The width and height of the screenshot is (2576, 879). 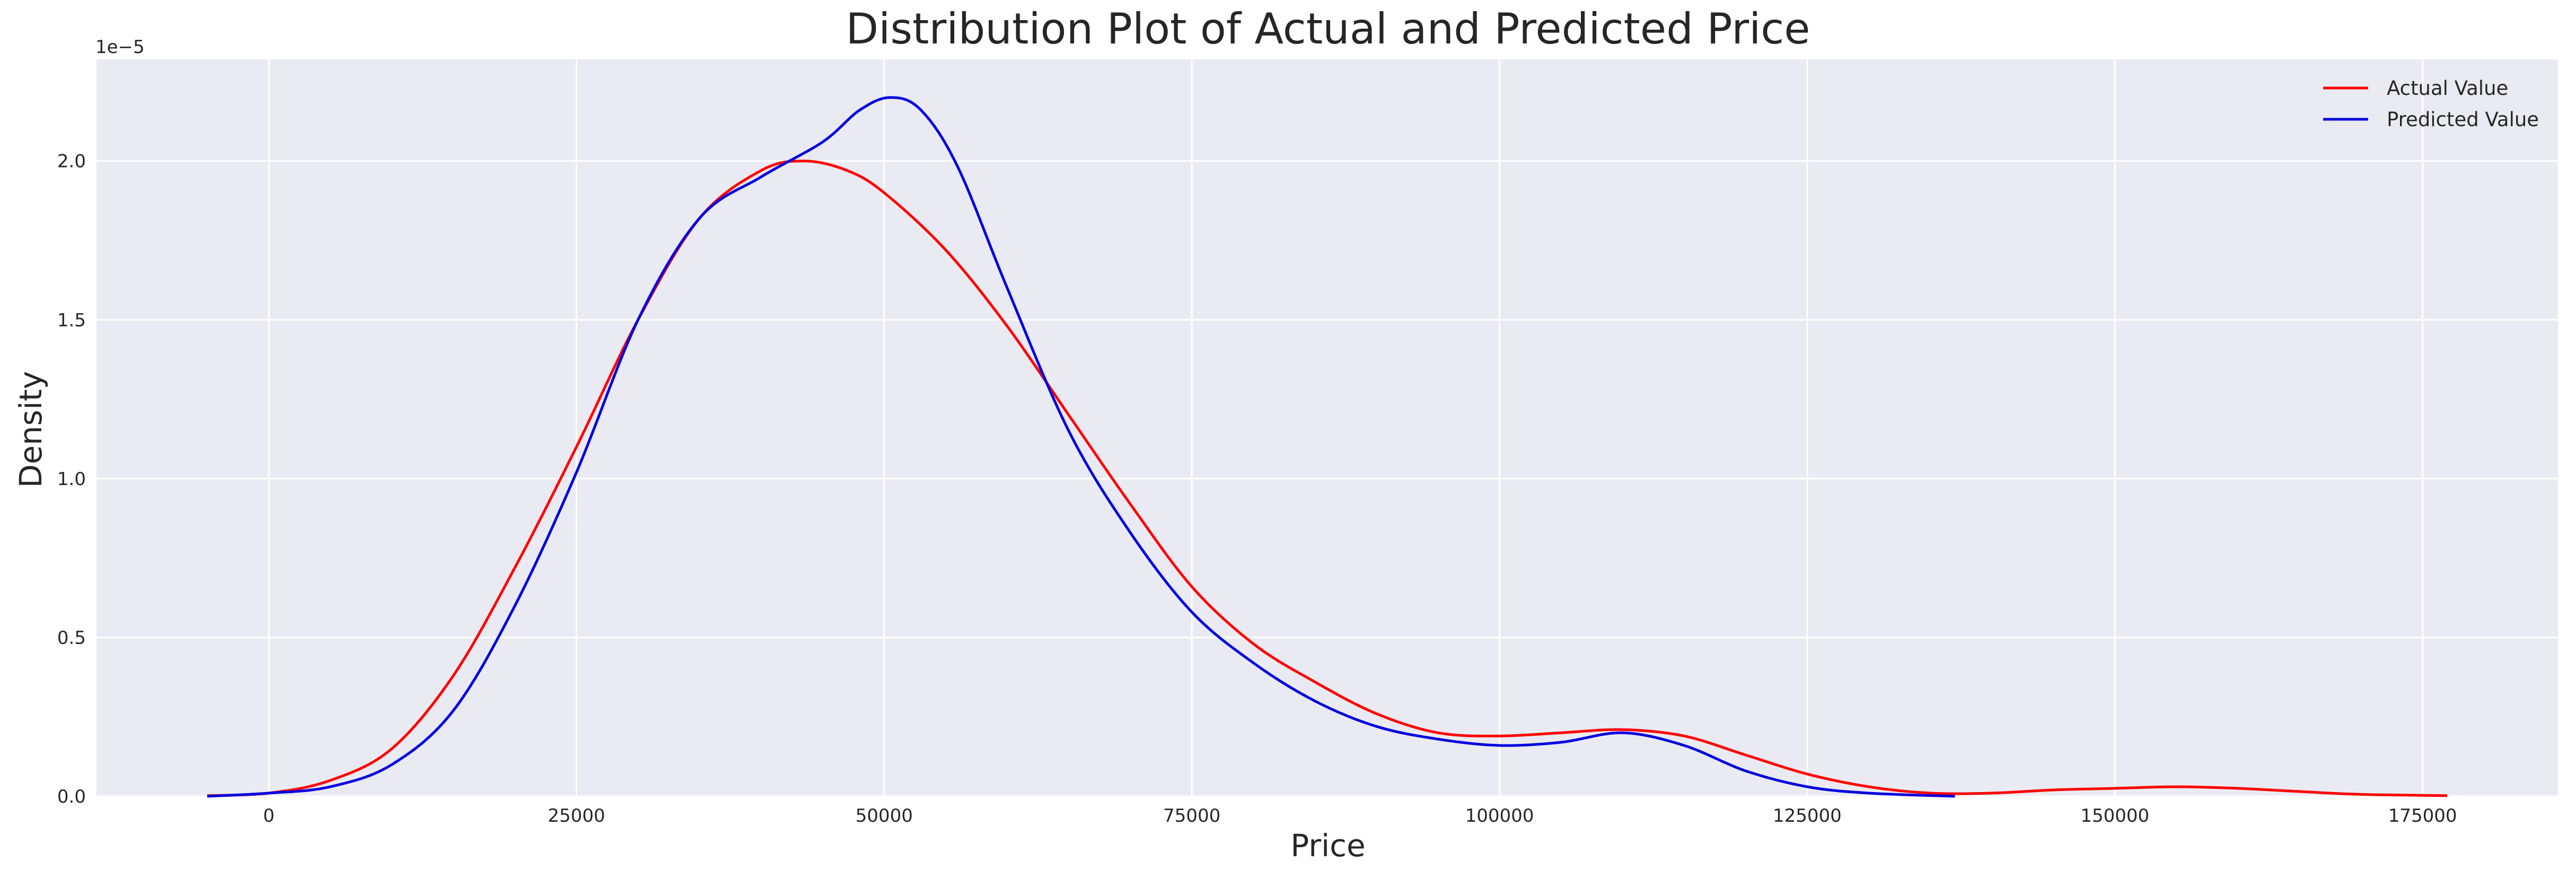 What do you see at coordinates (1499, 816) in the screenshot?
I see `x-tick-label: 100000` at bounding box center [1499, 816].